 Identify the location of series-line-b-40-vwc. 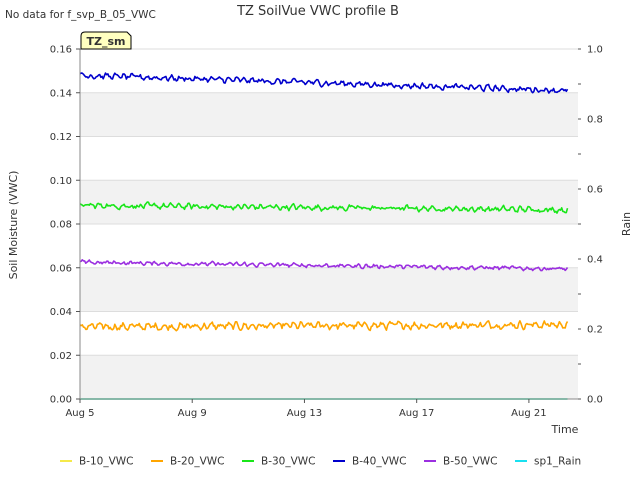
(324, 83).